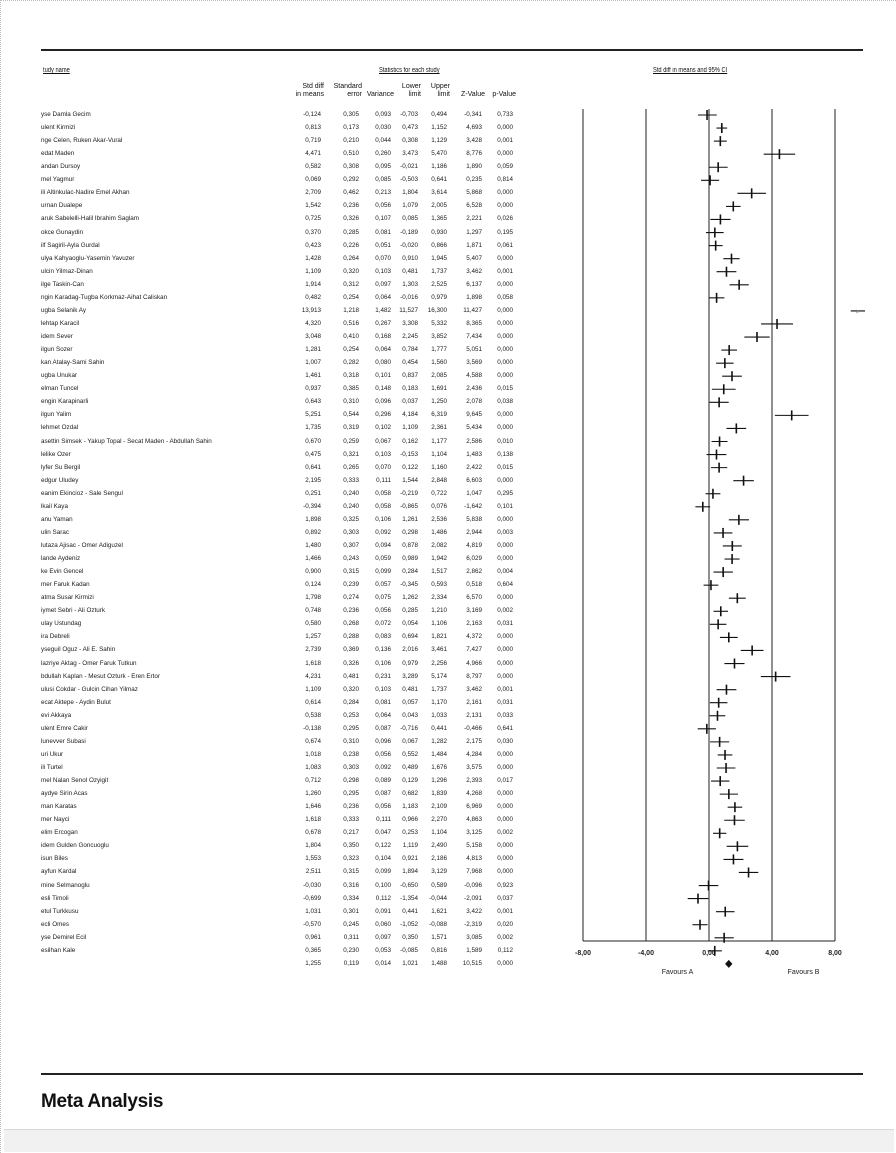 The height and width of the screenshot is (1153, 896). What do you see at coordinates (474, 441) in the screenshot?
I see `cell-z: 2,586` at bounding box center [474, 441].